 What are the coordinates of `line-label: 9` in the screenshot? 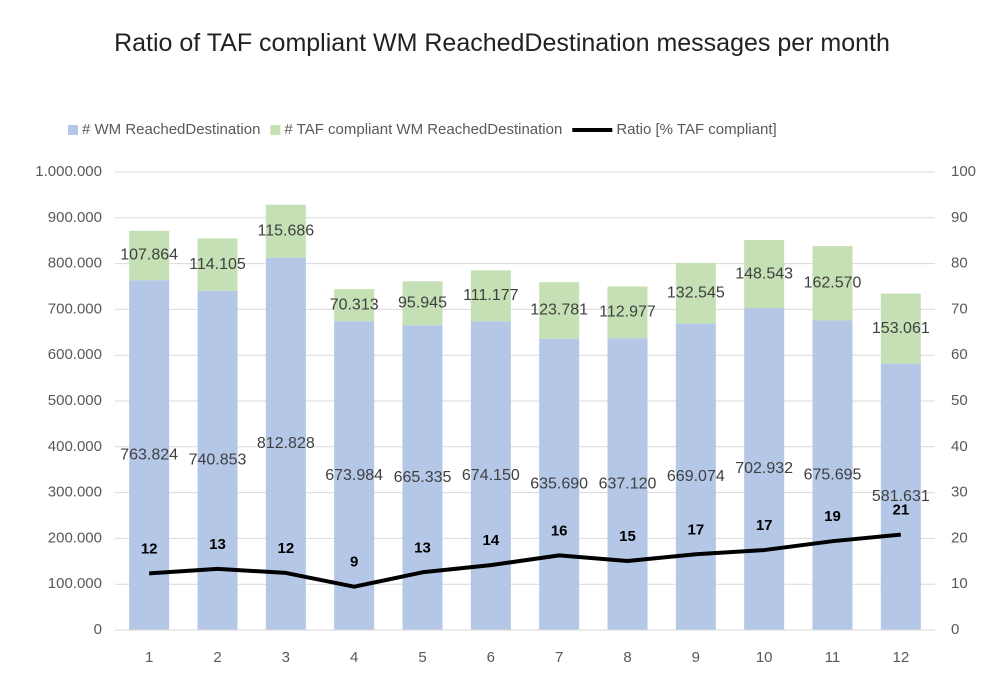 It's located at (354, 562).